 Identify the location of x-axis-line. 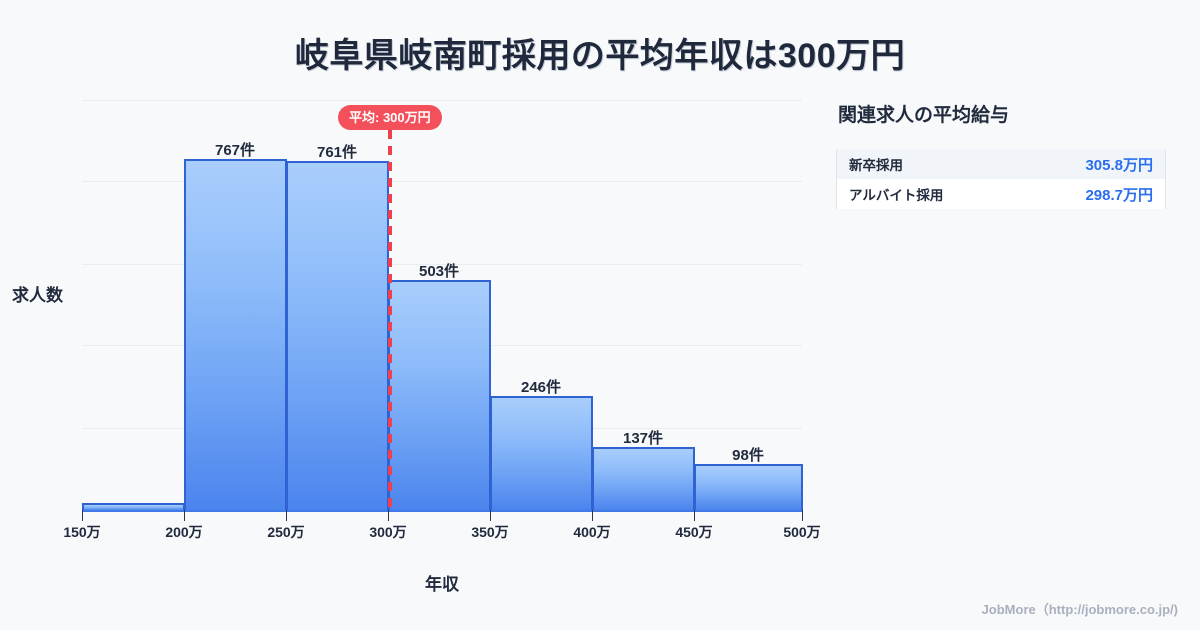
(442, 511).